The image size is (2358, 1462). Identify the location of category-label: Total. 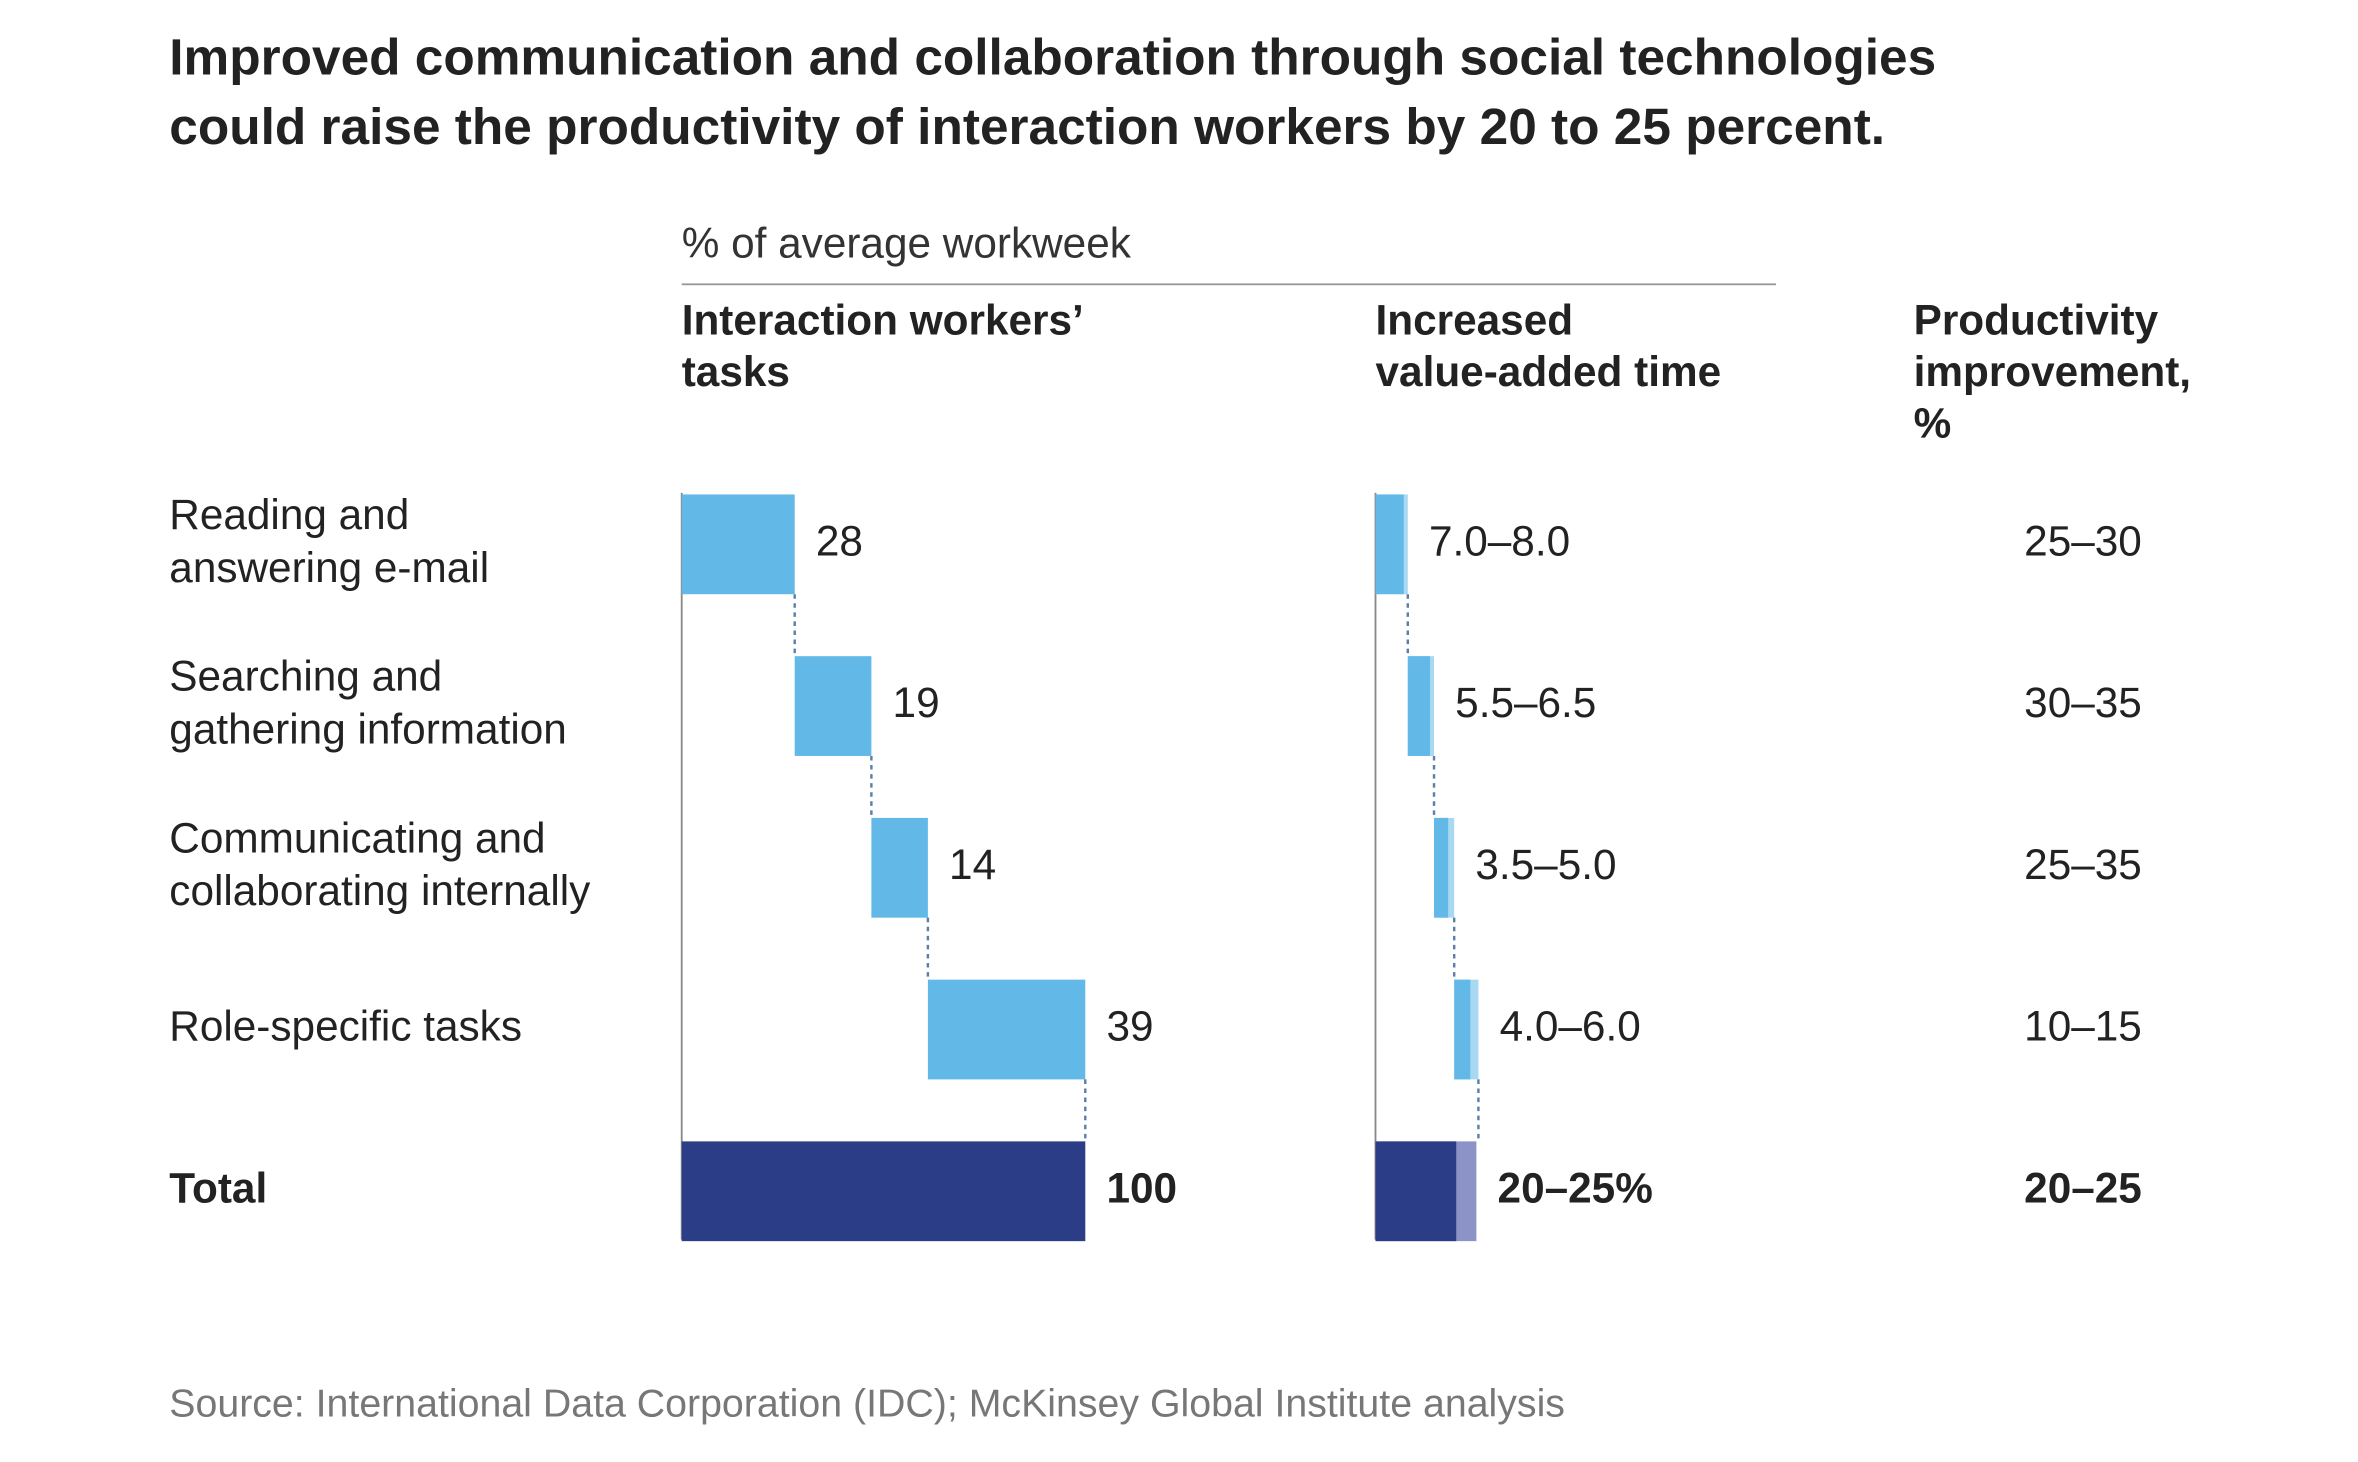
(218, 1187).